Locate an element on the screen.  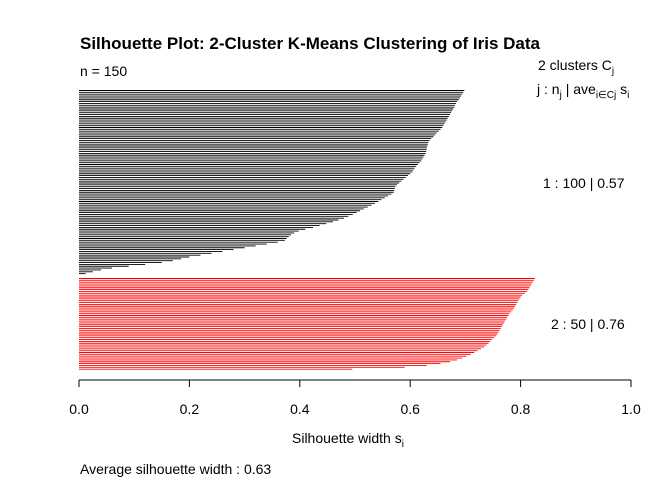
x-tick-label: 0.4 is located at coordinates (300, 409).